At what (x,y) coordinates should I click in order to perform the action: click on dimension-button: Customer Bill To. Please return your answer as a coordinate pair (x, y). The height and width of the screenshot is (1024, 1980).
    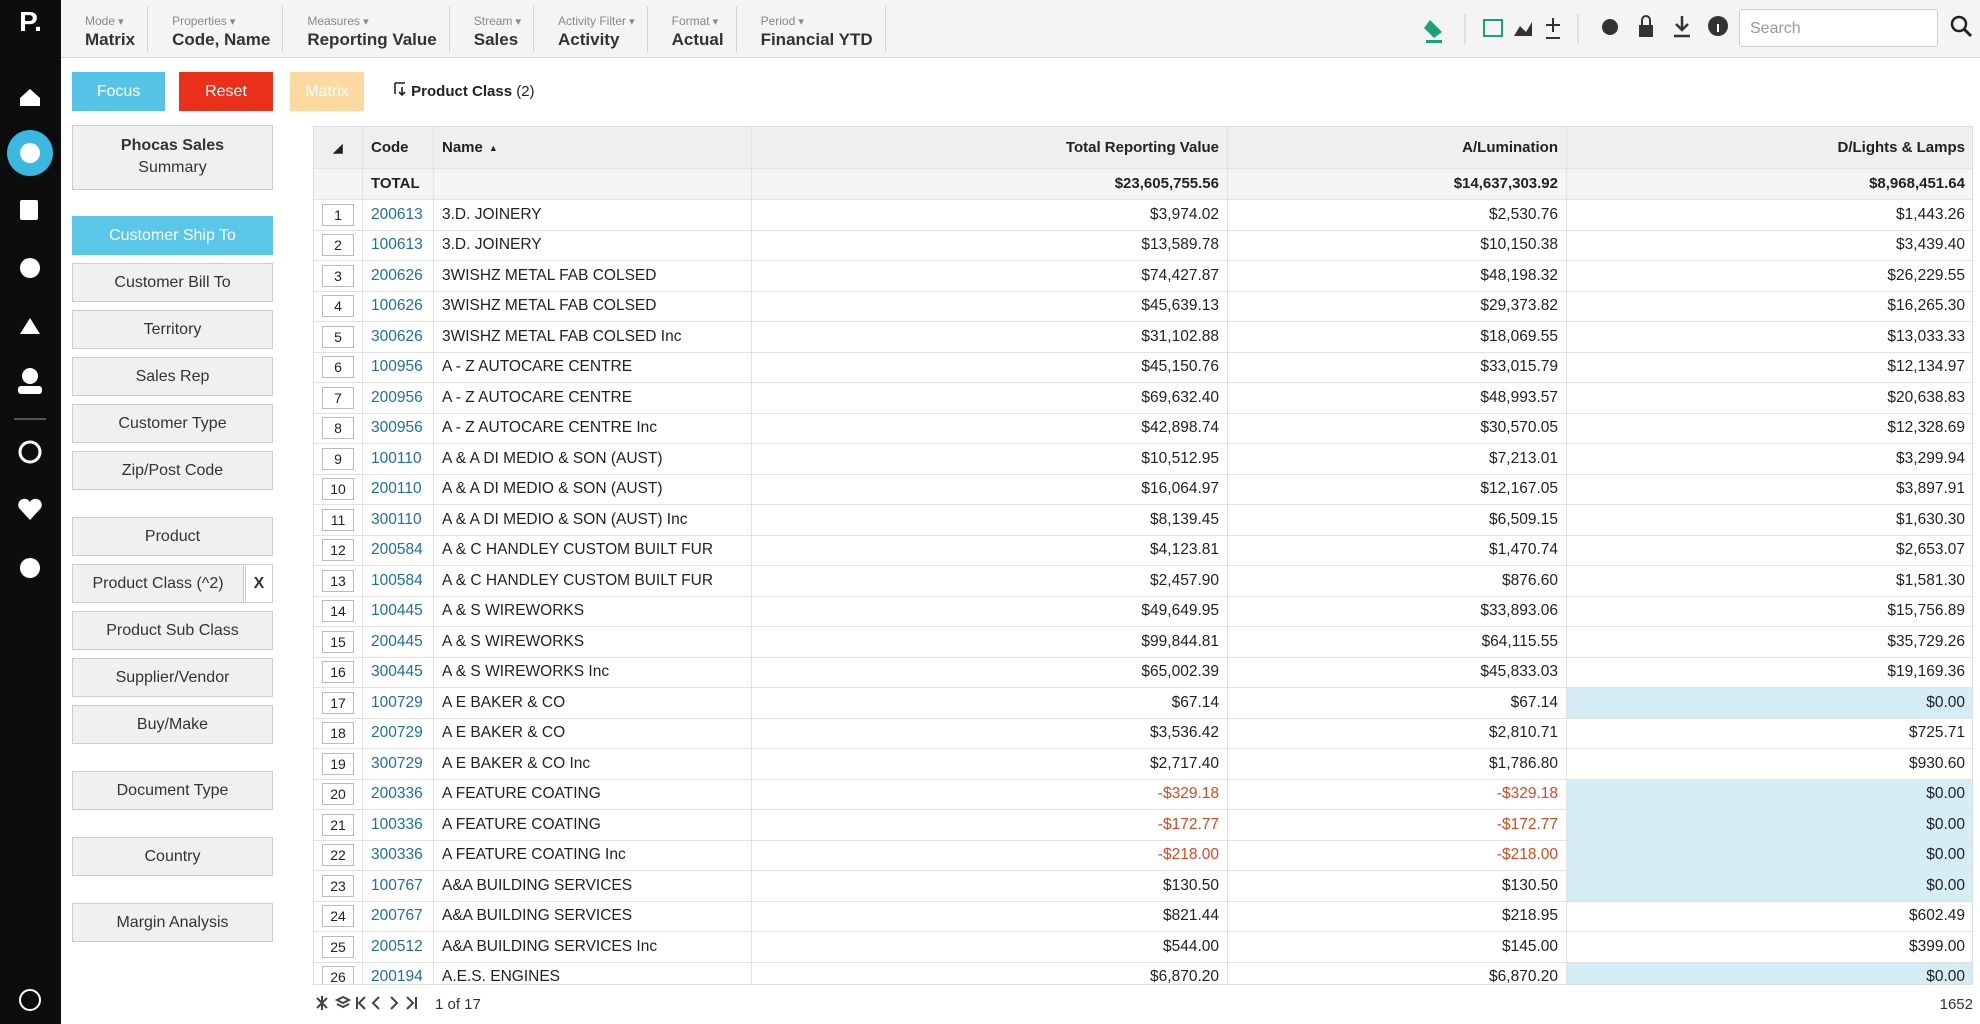
    Looking at the image, I should click on (172, 282).